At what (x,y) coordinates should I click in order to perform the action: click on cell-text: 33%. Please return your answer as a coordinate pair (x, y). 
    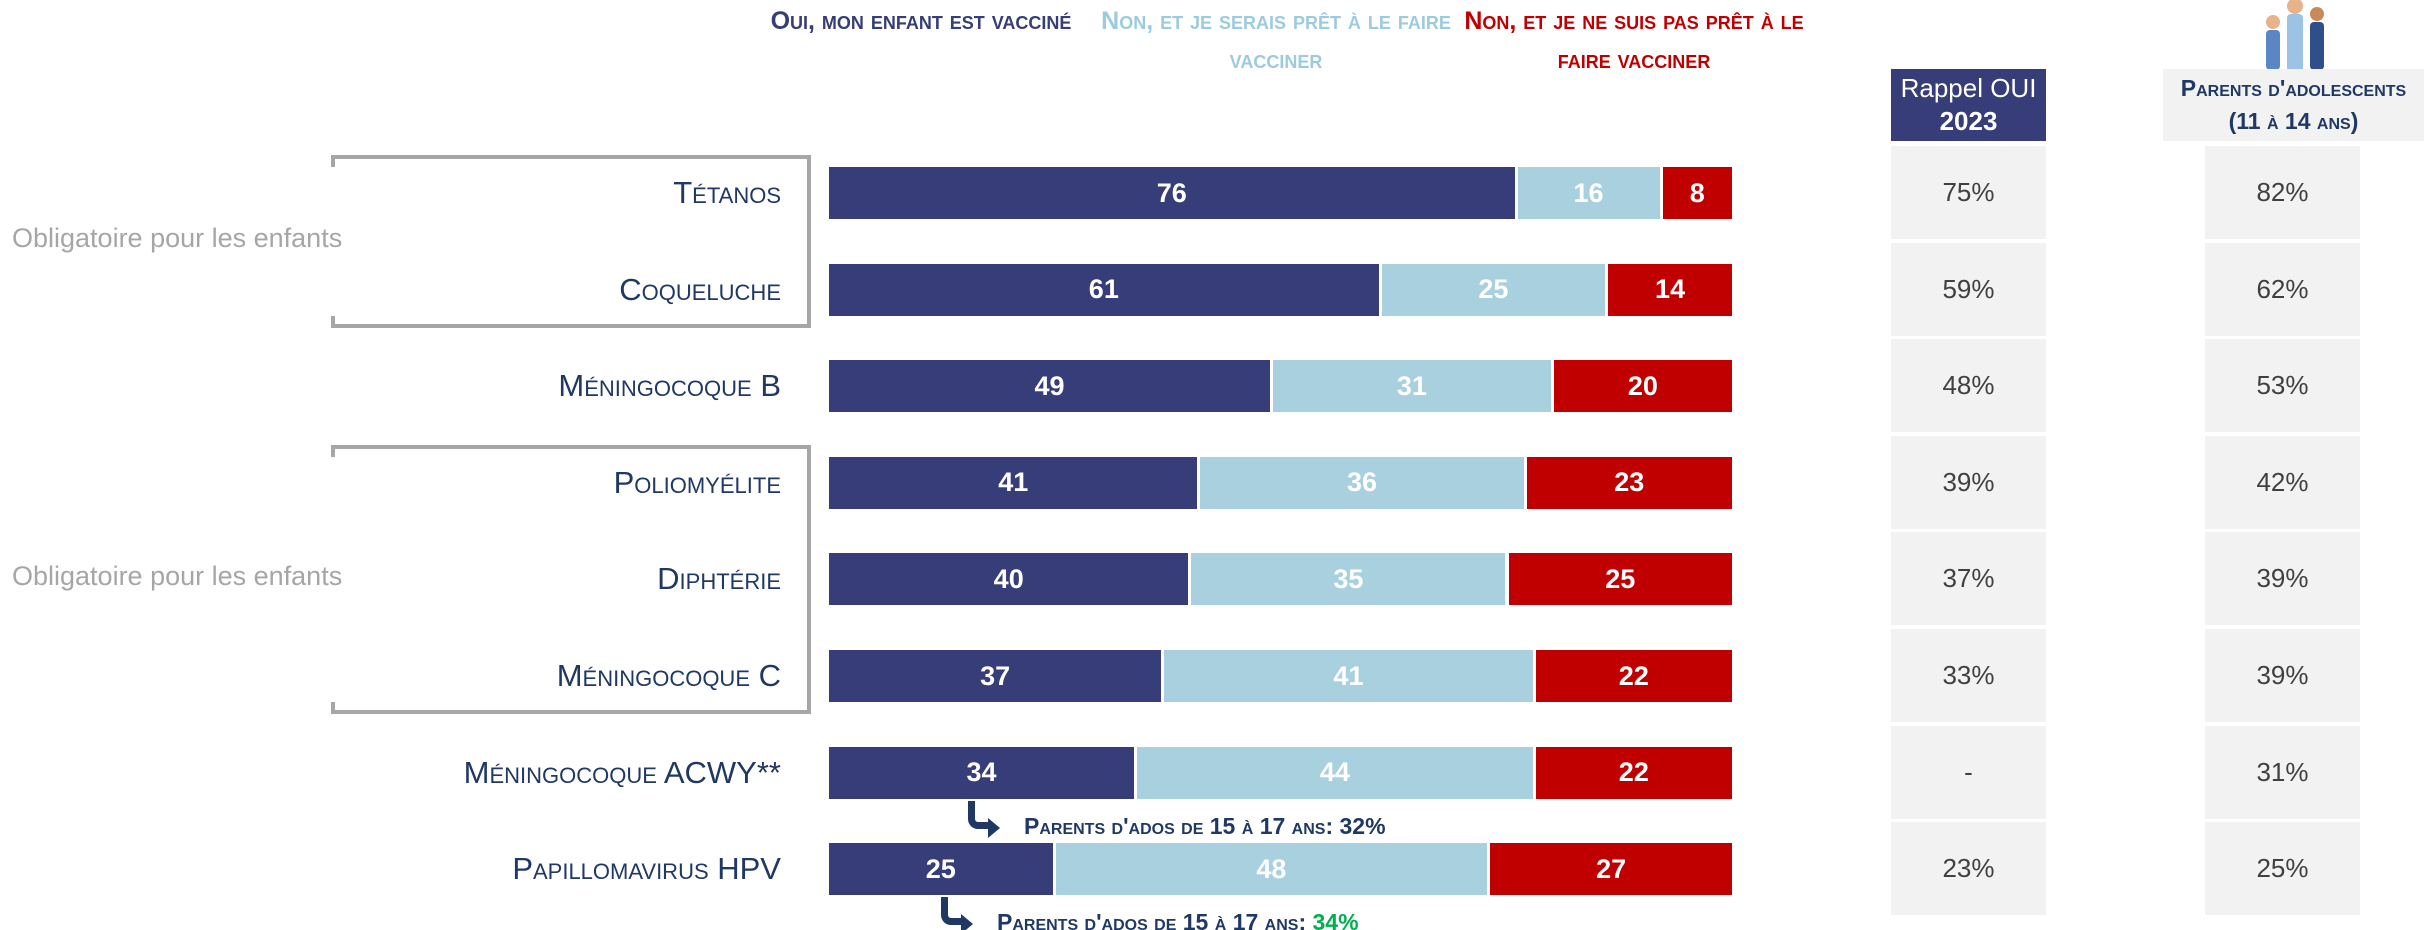
    Looking at the image, I should click on (1968, 675).